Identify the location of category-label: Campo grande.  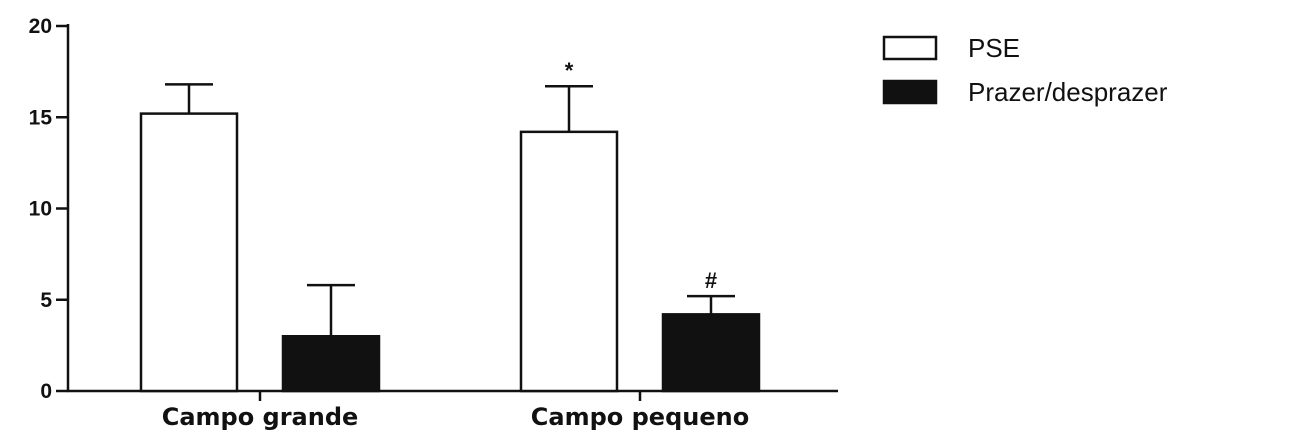
(260, 417).